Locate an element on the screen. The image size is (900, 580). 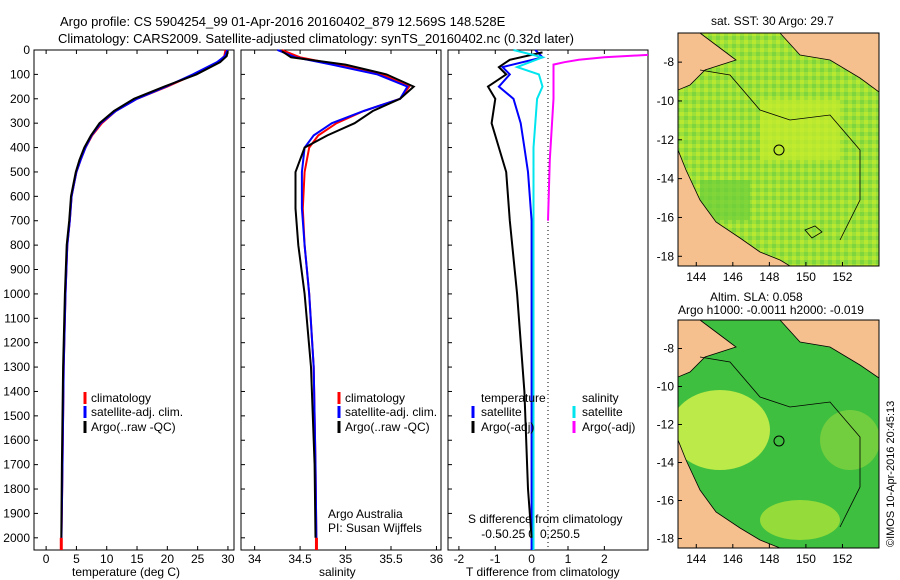
series-line-argo-raw-qc is located at coordinates (348, 294).